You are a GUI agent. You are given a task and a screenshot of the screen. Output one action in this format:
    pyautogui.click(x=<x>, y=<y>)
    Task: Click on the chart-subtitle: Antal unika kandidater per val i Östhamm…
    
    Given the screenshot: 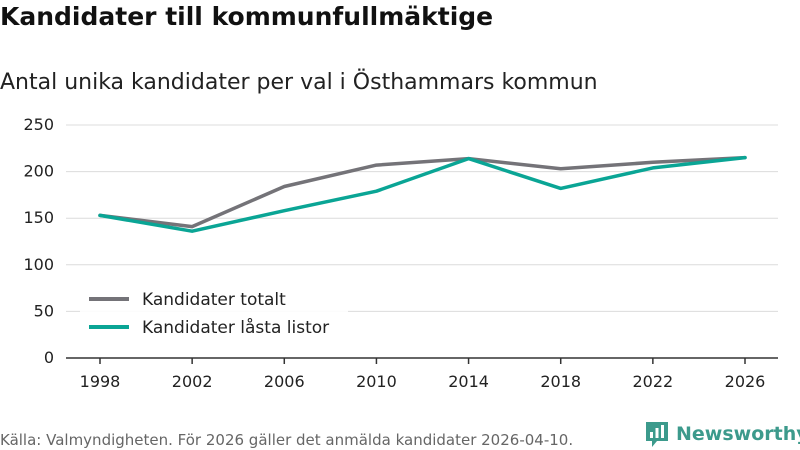 What is the action you would take?
    pyautogui.click(x=299, y=82)
    